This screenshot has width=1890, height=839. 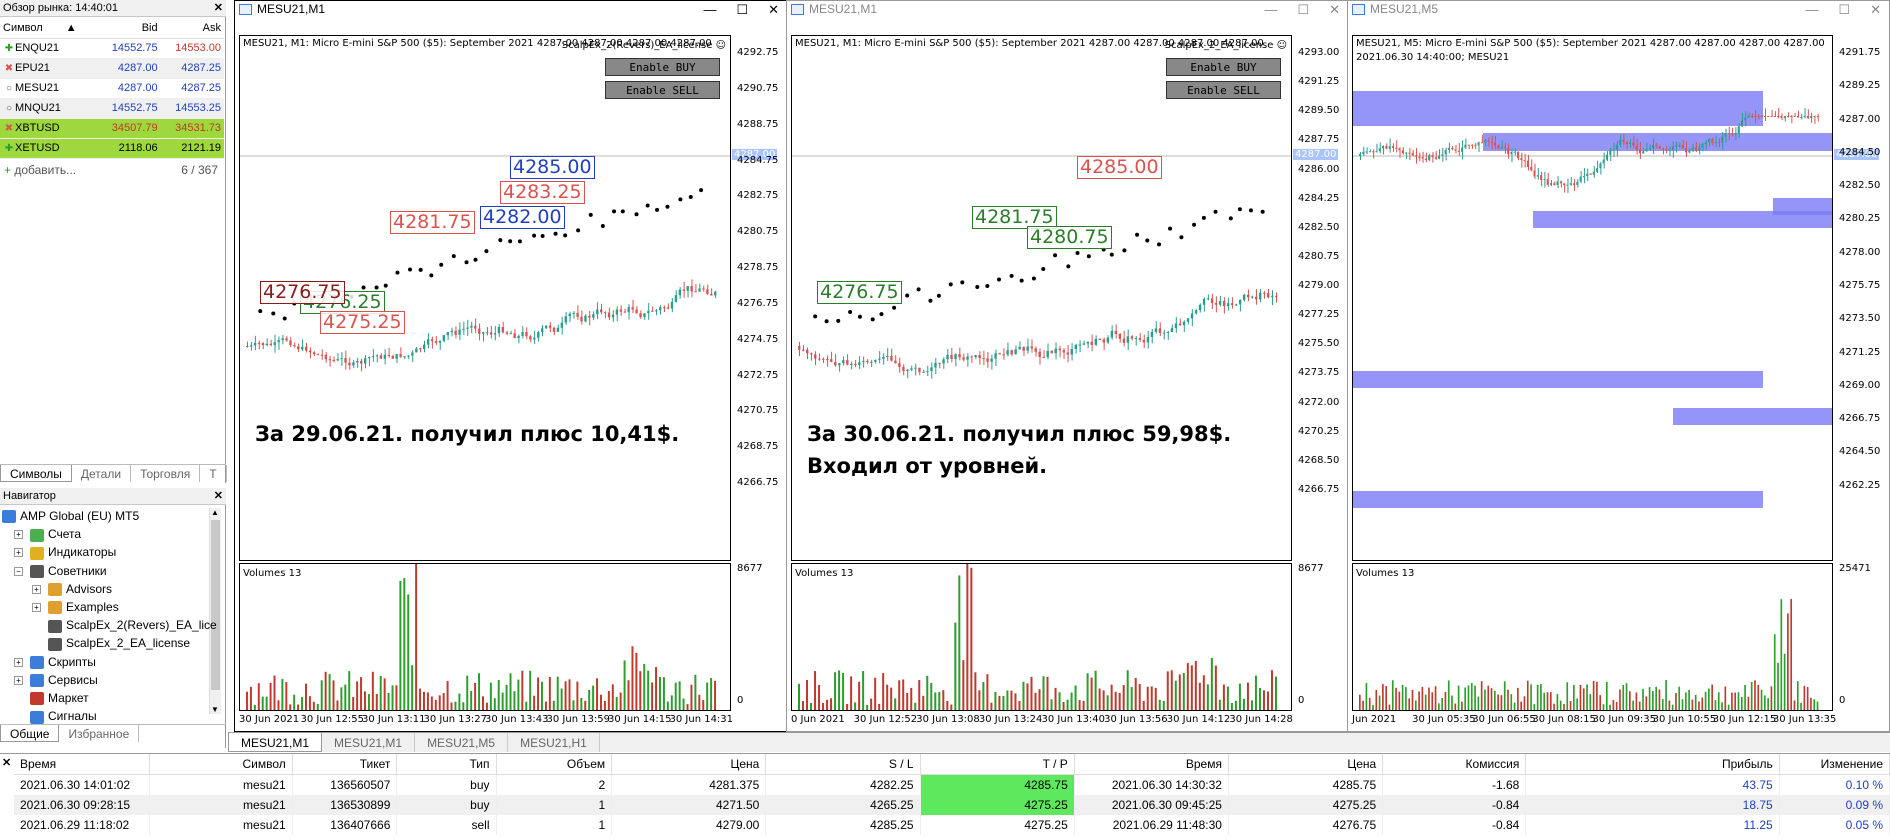 I want to click on symbol-cell: ✖ XBTUSD, so click(x=49, y=128).